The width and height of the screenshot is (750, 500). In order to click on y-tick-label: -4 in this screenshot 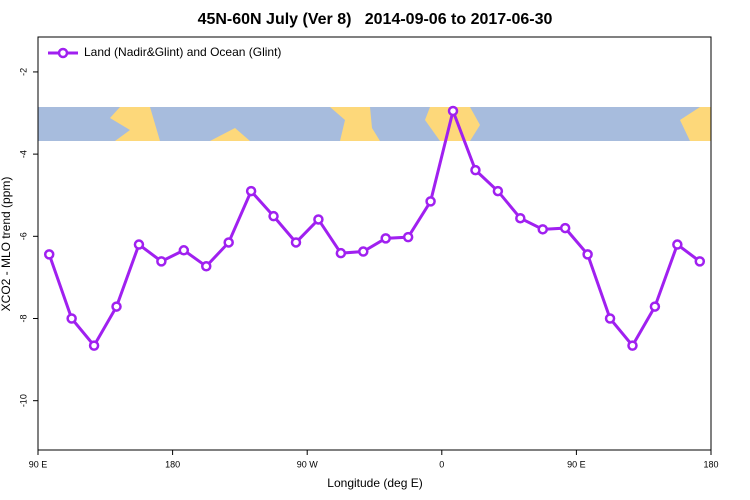, I will do `click(23, 154)`.